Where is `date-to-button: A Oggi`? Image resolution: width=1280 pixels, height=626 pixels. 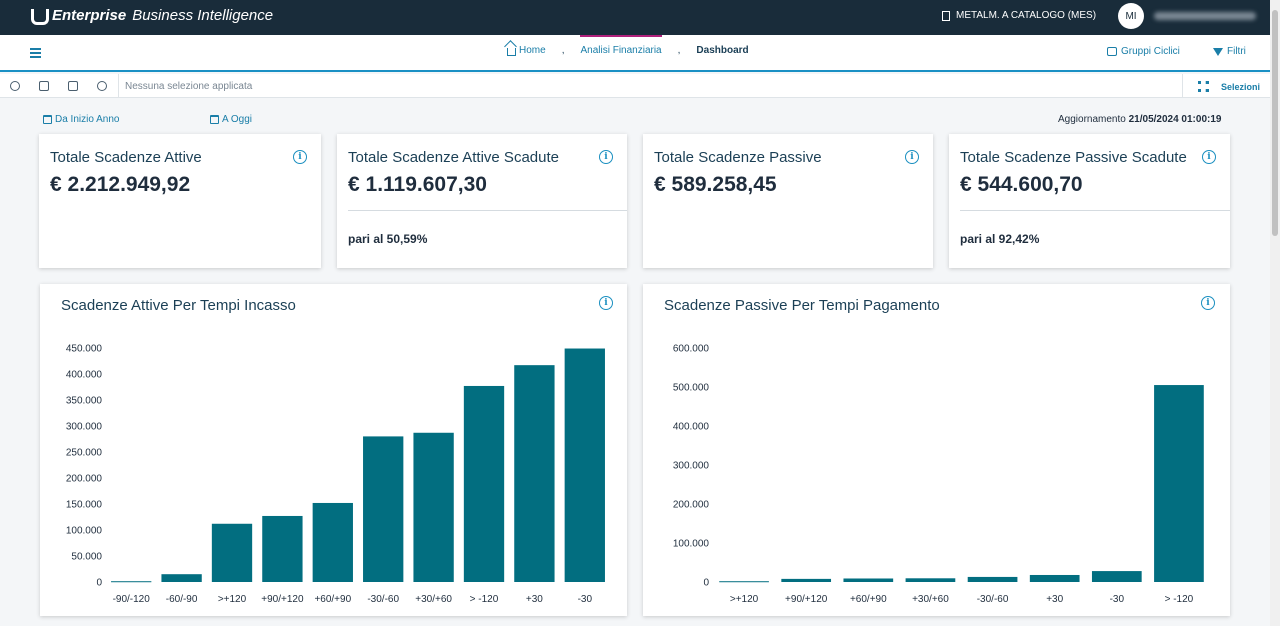 date-to-button: A Oggi is located at coordinates (231, 119).